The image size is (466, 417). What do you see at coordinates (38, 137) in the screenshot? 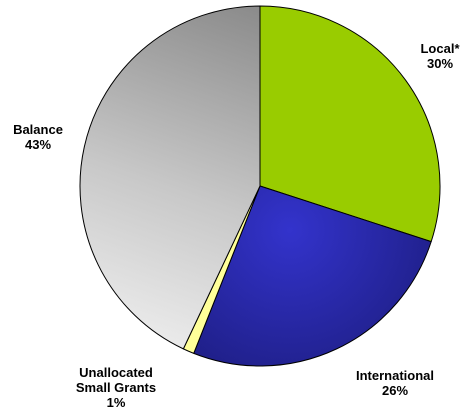
I see `data-label-balance: Balance 43%` at bounding box center [38, 137].